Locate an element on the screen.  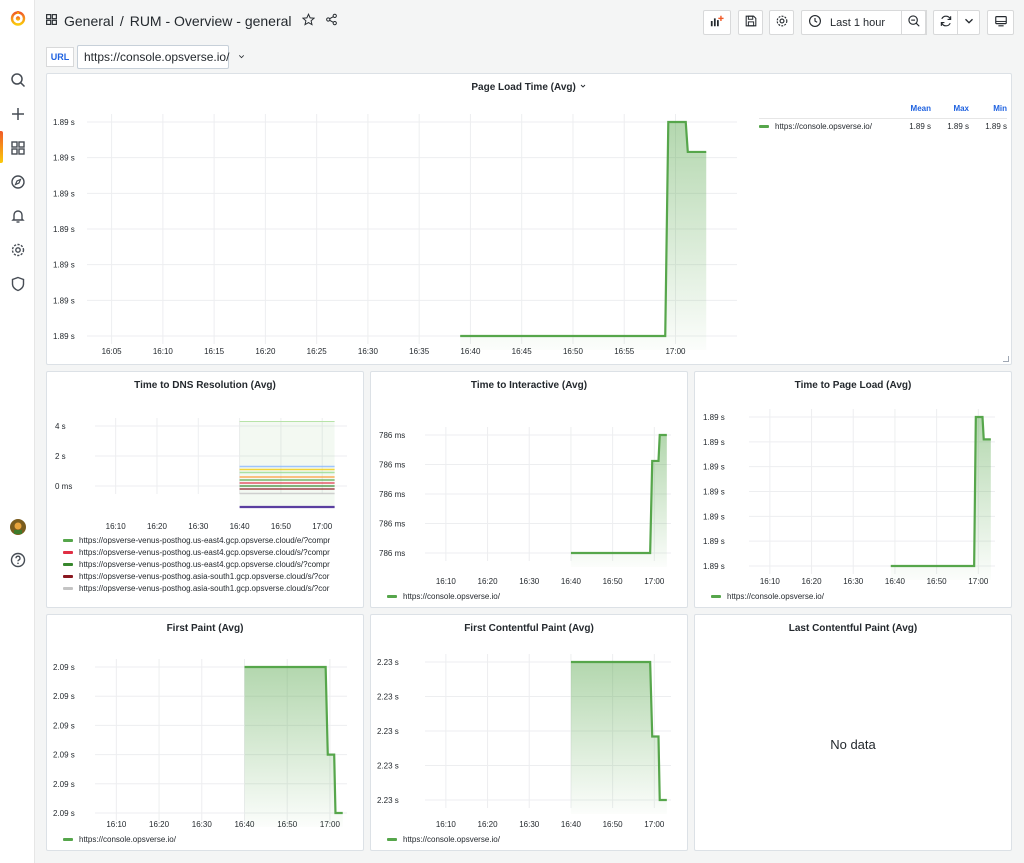
panel-last-contentful-paint: Last Contentful Paint (Avg) No data is located at coordinates (853, 732).